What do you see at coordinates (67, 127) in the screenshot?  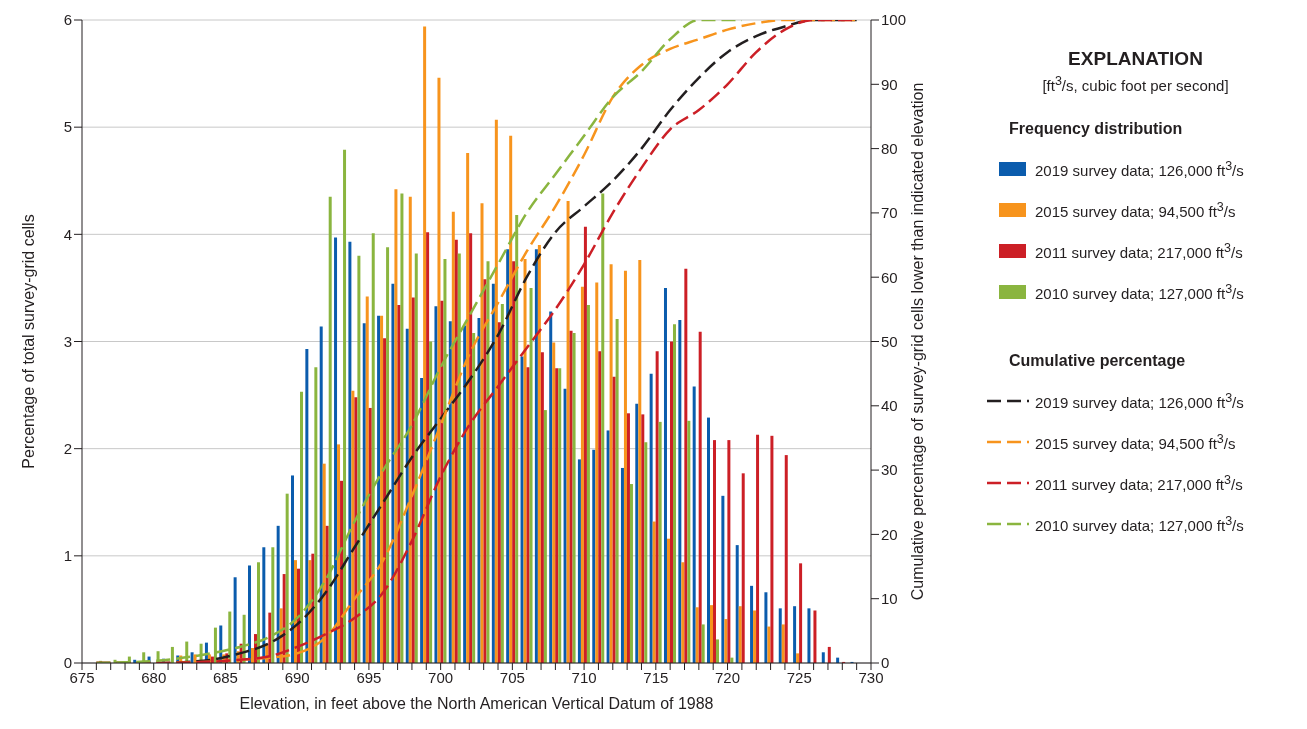 I see `y-tick-label: 5` at bounding box center [67, 127].